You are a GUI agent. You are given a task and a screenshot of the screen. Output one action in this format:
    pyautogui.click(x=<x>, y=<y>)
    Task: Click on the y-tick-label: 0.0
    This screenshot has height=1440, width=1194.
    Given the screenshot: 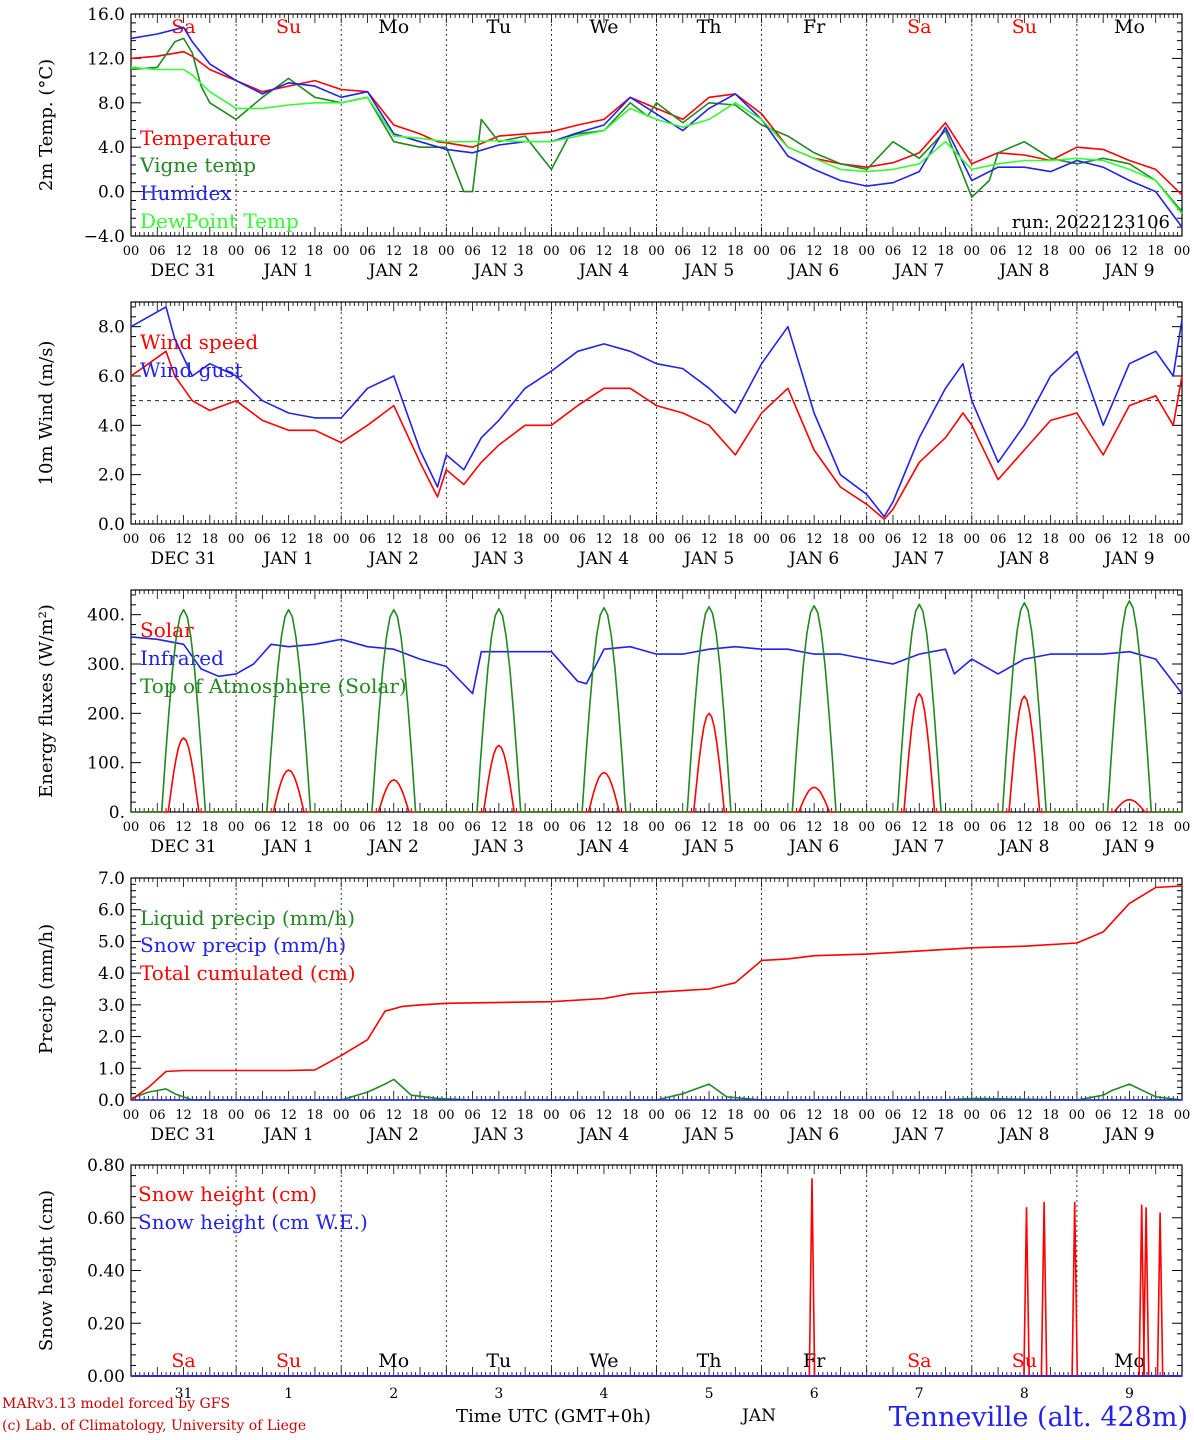 What is the action you would take?
    pyautogui.click(x=111, y=525)
    